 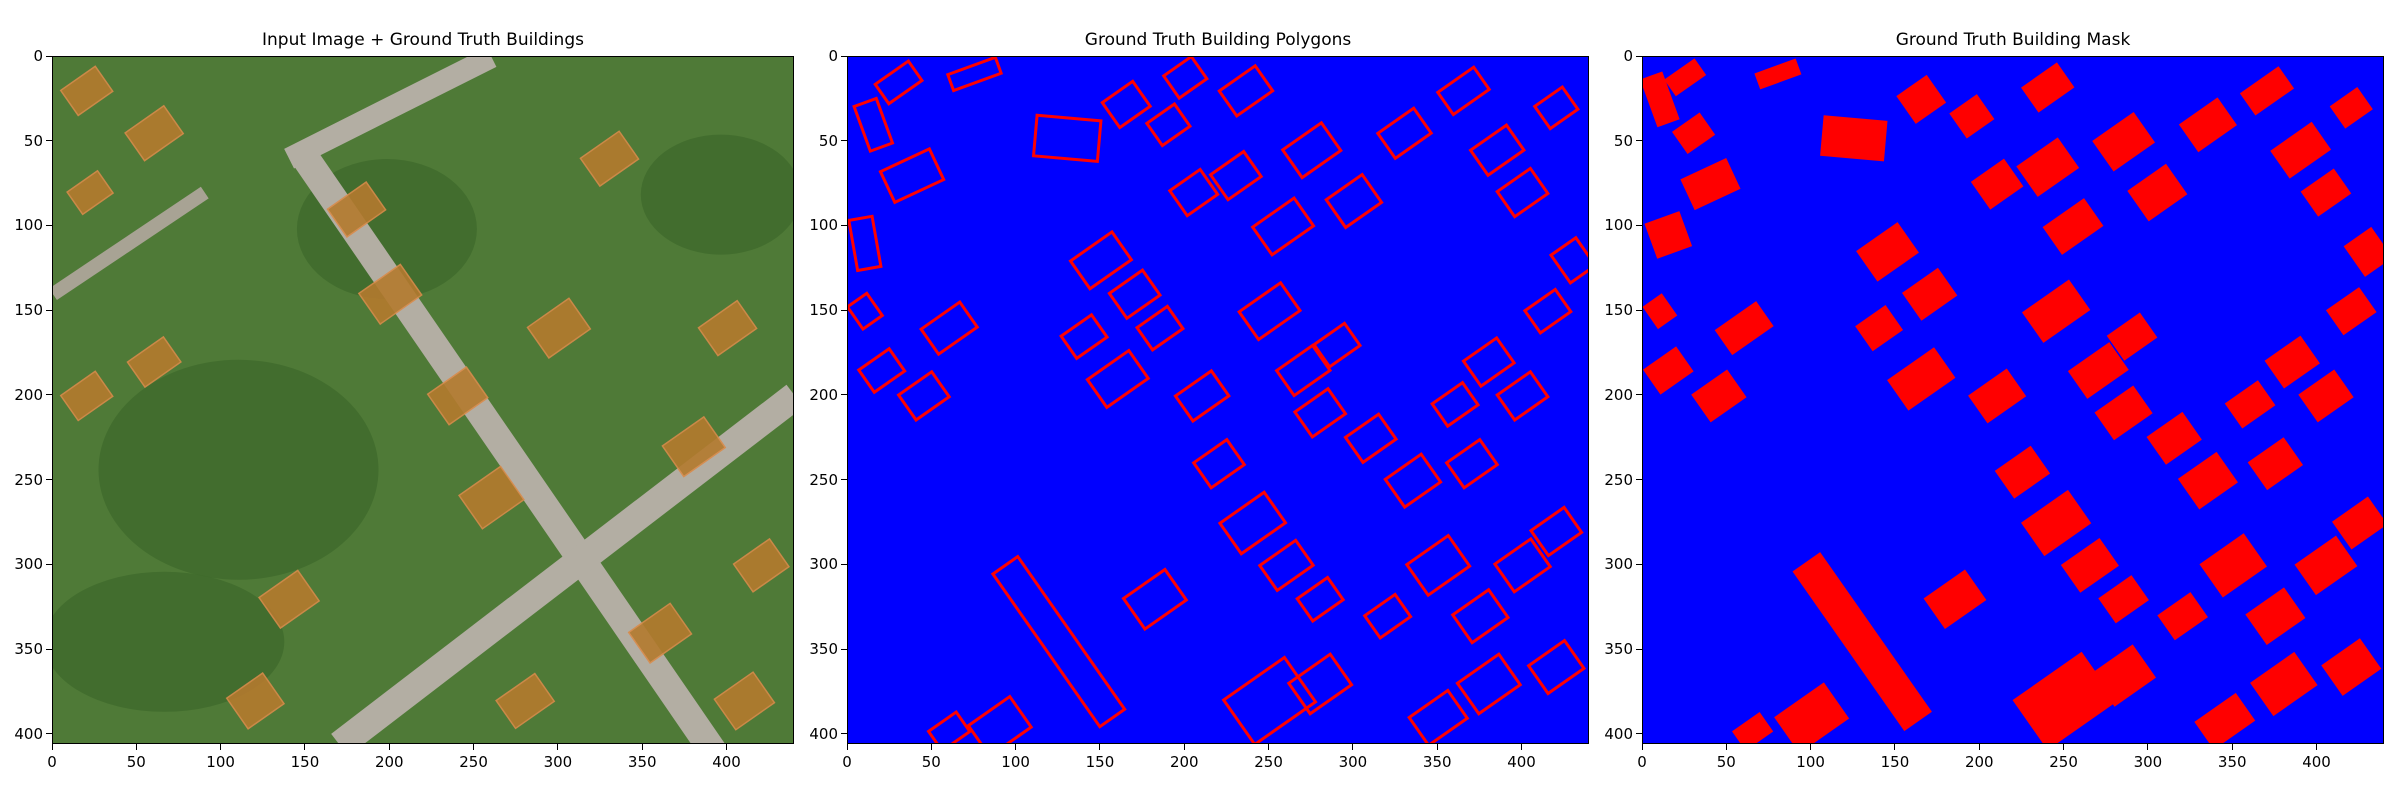 What do you see at coordinates (1642, 762) in the screenshot?
I see `x-tick-label: 0` at bounding box center [1642, 762].